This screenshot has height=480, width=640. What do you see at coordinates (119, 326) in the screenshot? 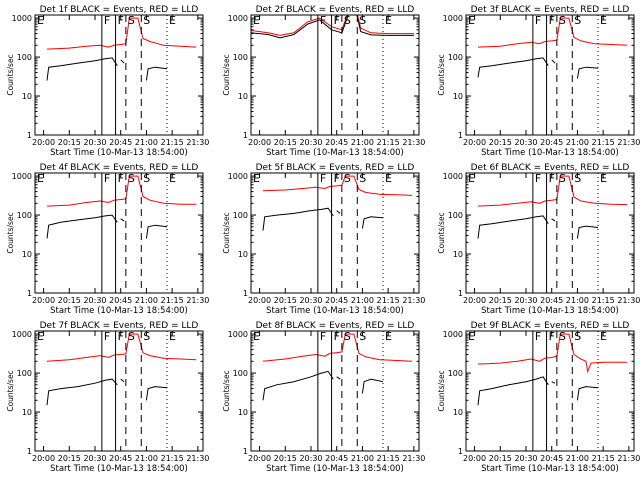
I see `panel-title: Det 7f BLACK = Events, RED = LLD` at bounding box center [119, 326].